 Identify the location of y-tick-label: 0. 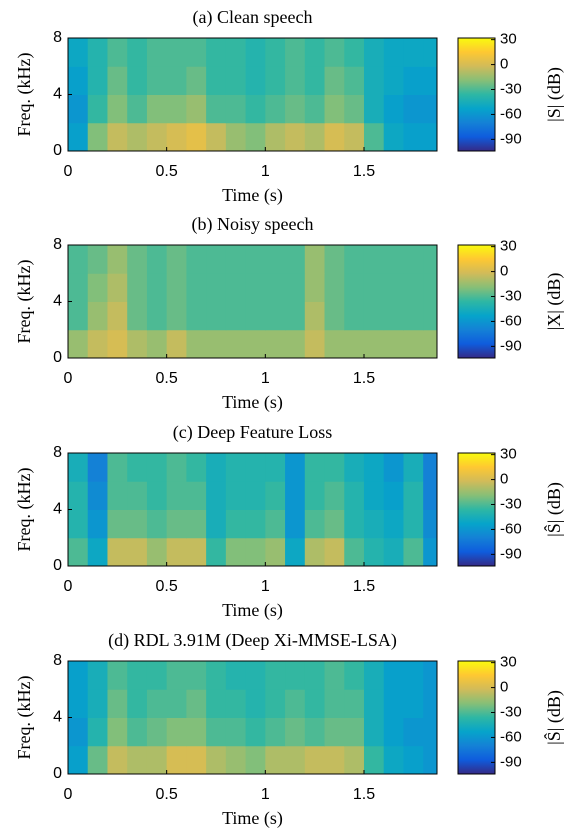
(57, 773).